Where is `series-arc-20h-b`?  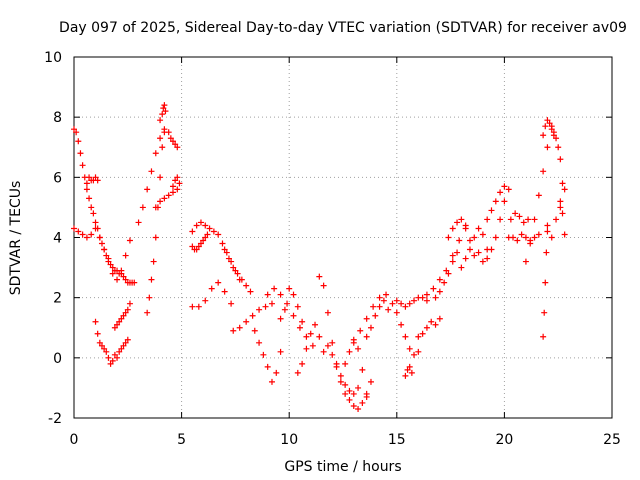 series-arc-20h-b is located at coordinates (519, 218).